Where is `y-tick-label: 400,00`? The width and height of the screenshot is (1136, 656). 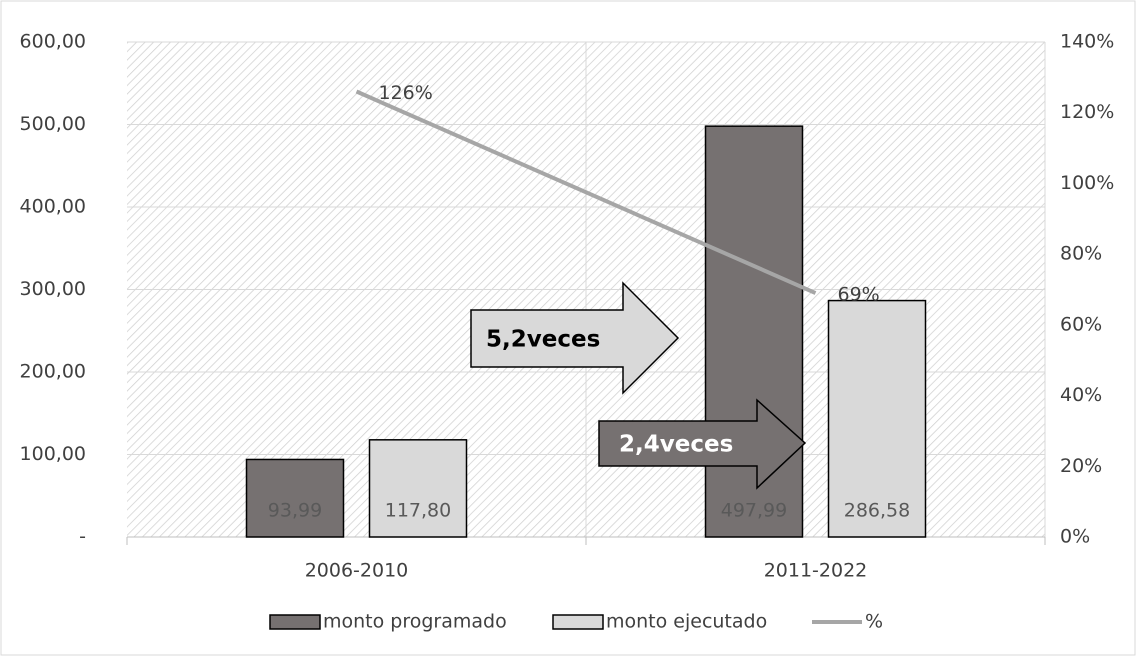 y-tick-label: 400,00 is located at coordinates (53, 207).